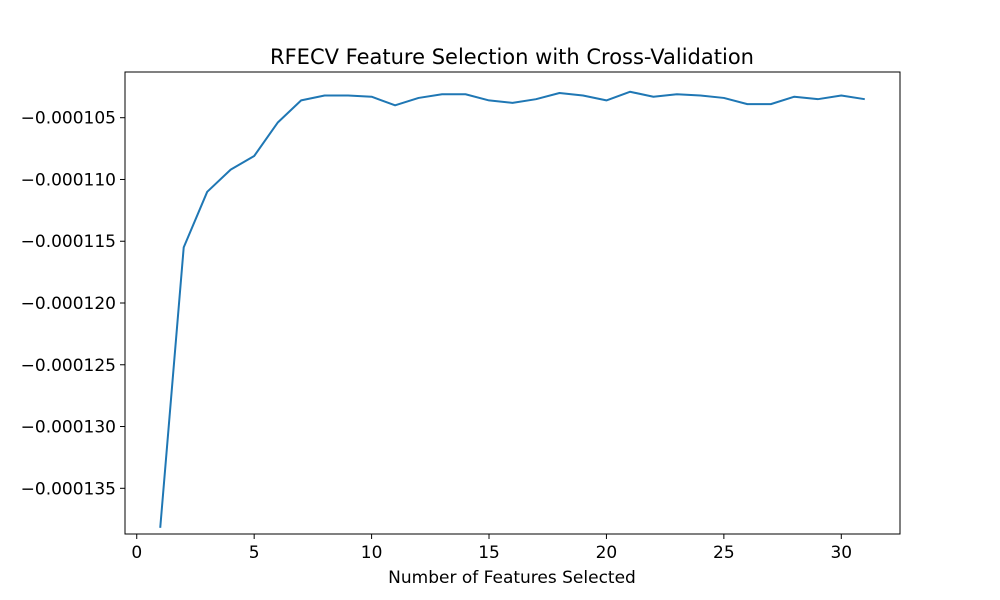 Image resolution: width=1000 pixels, height=600 pixels. I want to click on y-tick-label: −0.000115, so click(68, 242).